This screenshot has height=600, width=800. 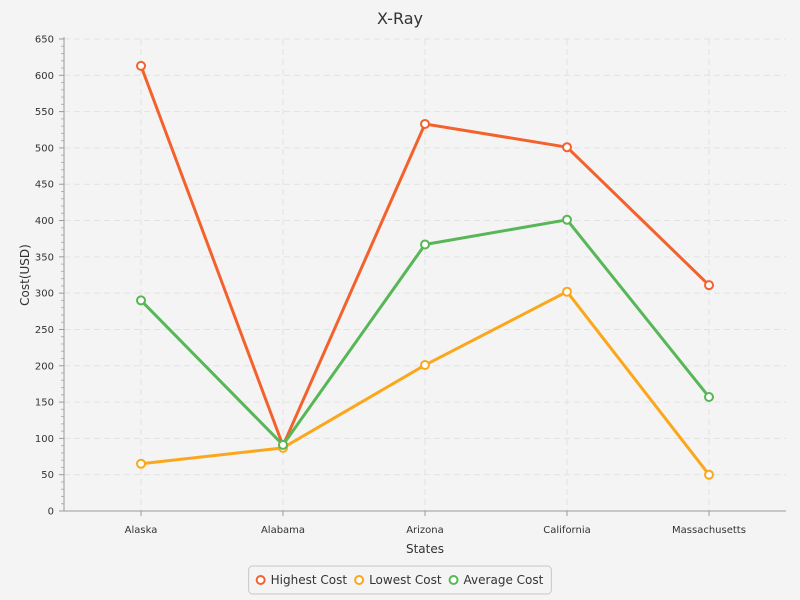 What do you see at coordinates (51, 512) in the screenshot?
I see `y-tick-label: 0` at bounding box center [51, 512].